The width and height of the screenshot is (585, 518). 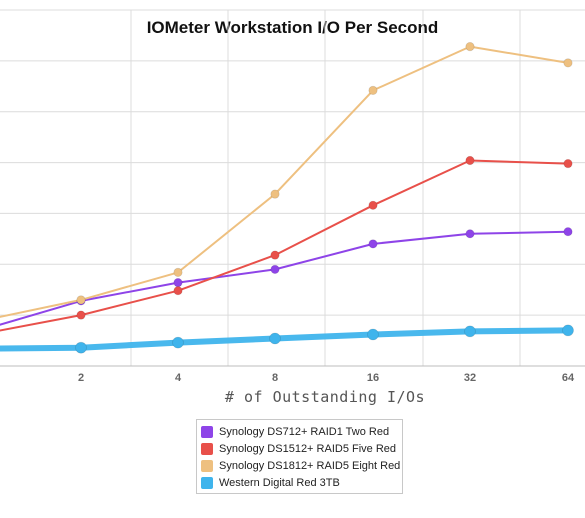 I want to click on x-tick-label: 4, so click(x=178, y=378).